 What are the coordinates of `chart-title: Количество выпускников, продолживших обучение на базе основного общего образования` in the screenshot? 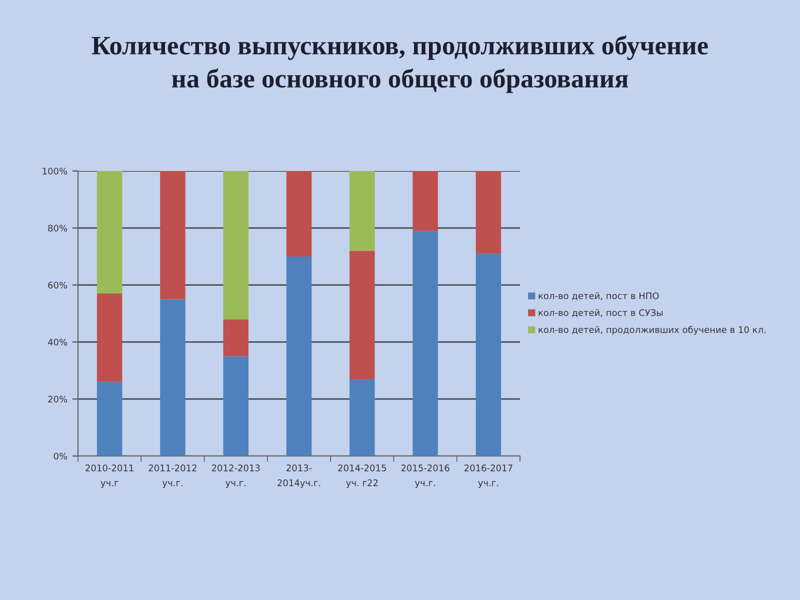 It's located at (400, 64).